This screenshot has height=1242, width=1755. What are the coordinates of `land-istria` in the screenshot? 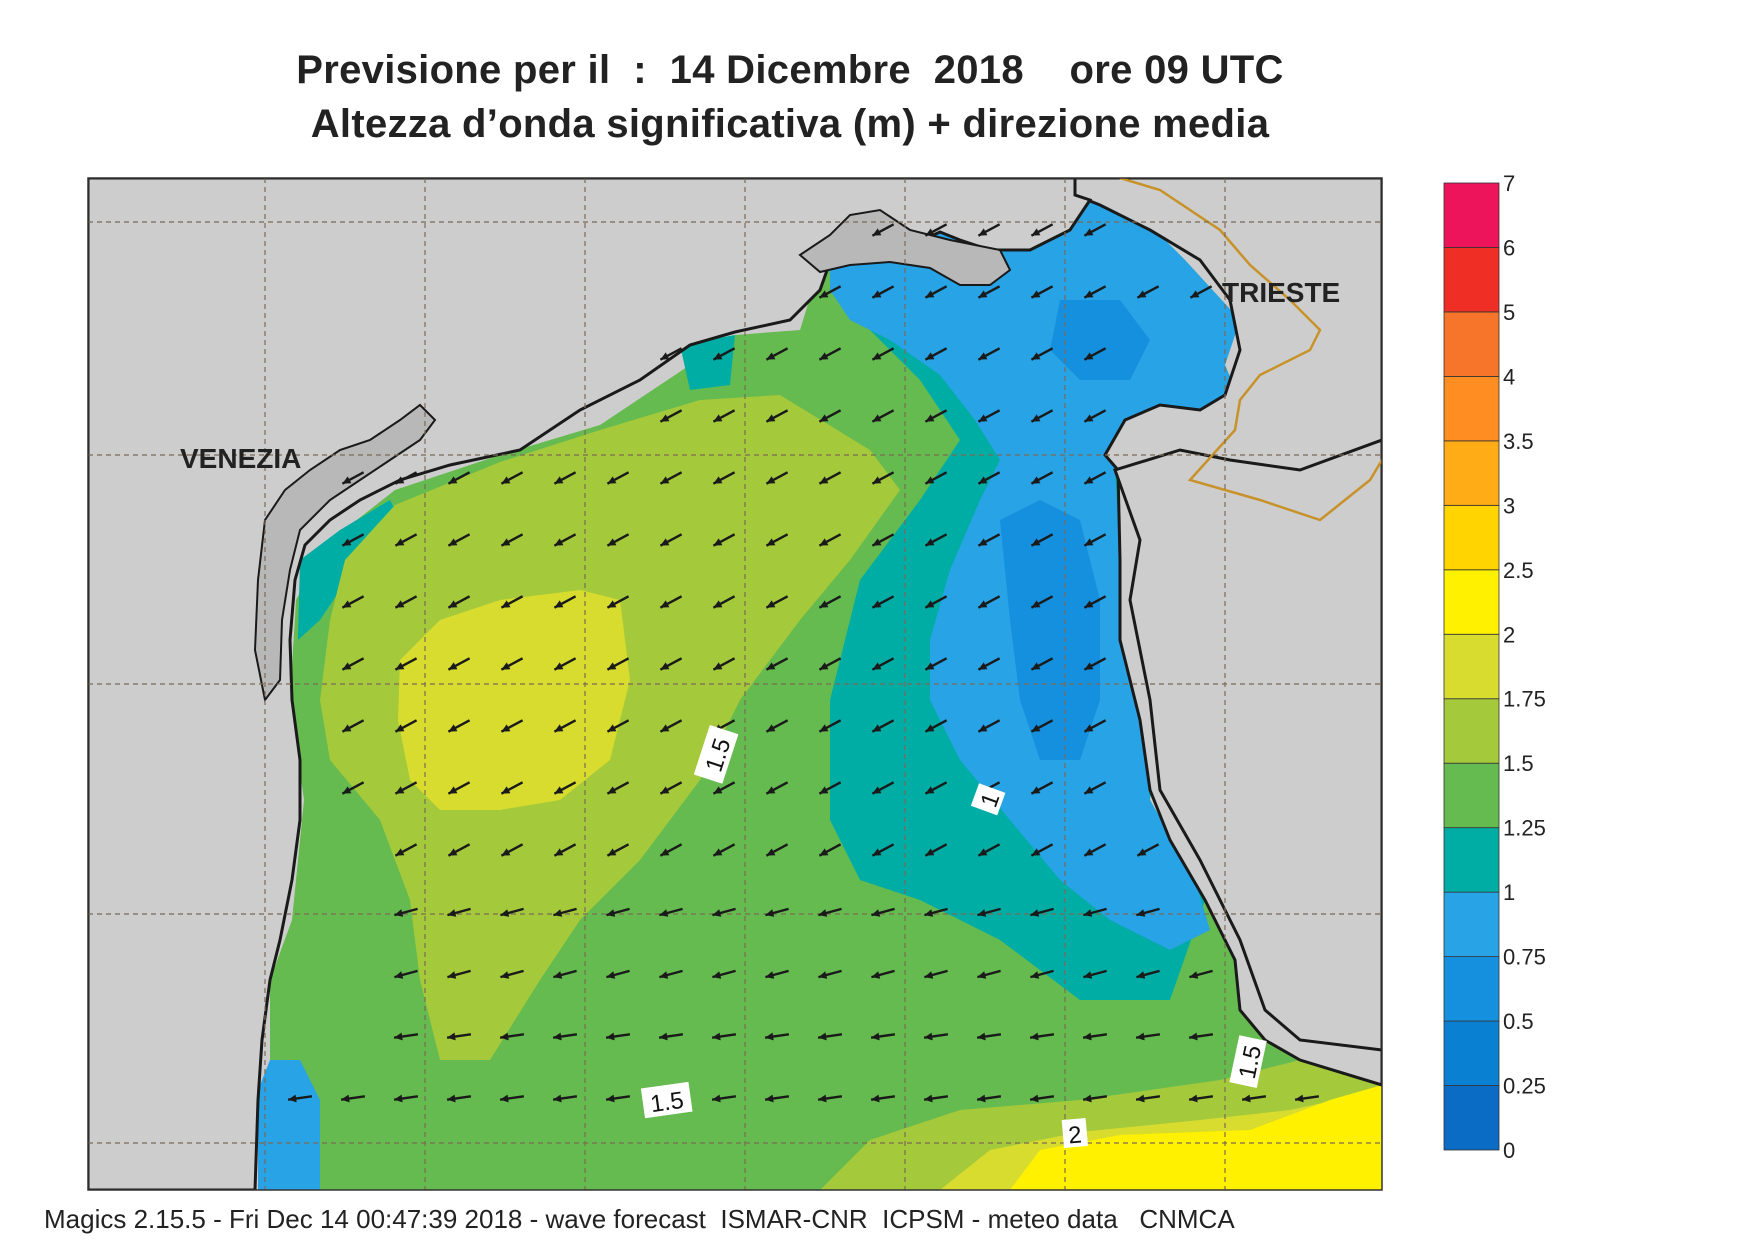 It's located at (1247, 745).